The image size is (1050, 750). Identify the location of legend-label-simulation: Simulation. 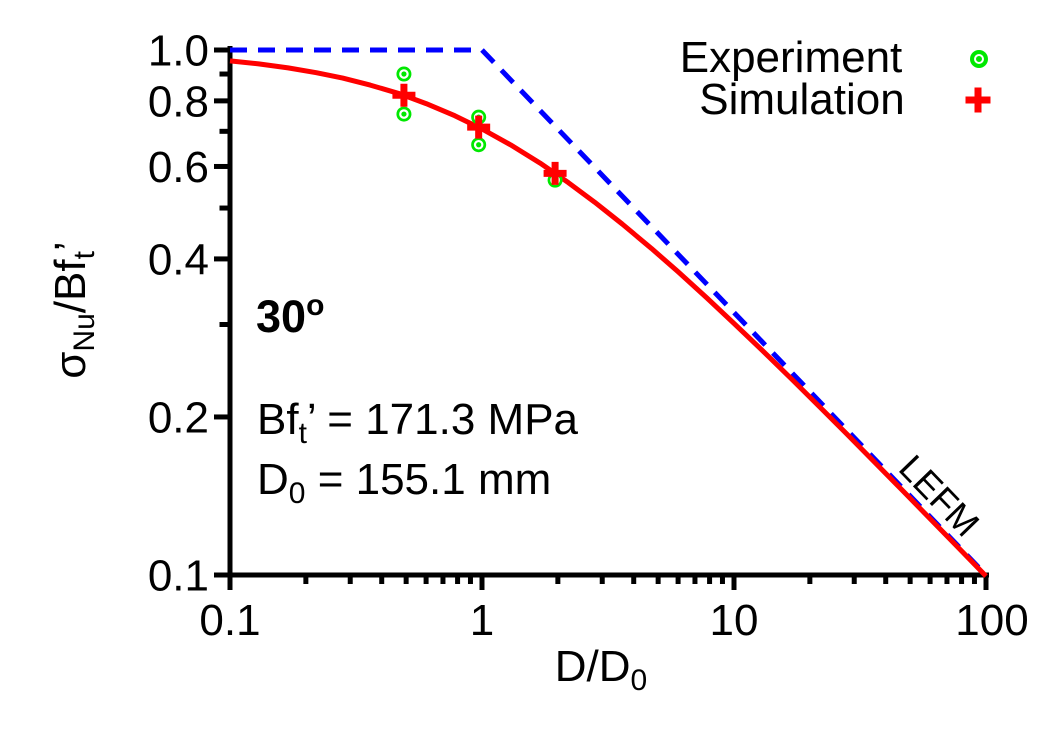
(802, 99).